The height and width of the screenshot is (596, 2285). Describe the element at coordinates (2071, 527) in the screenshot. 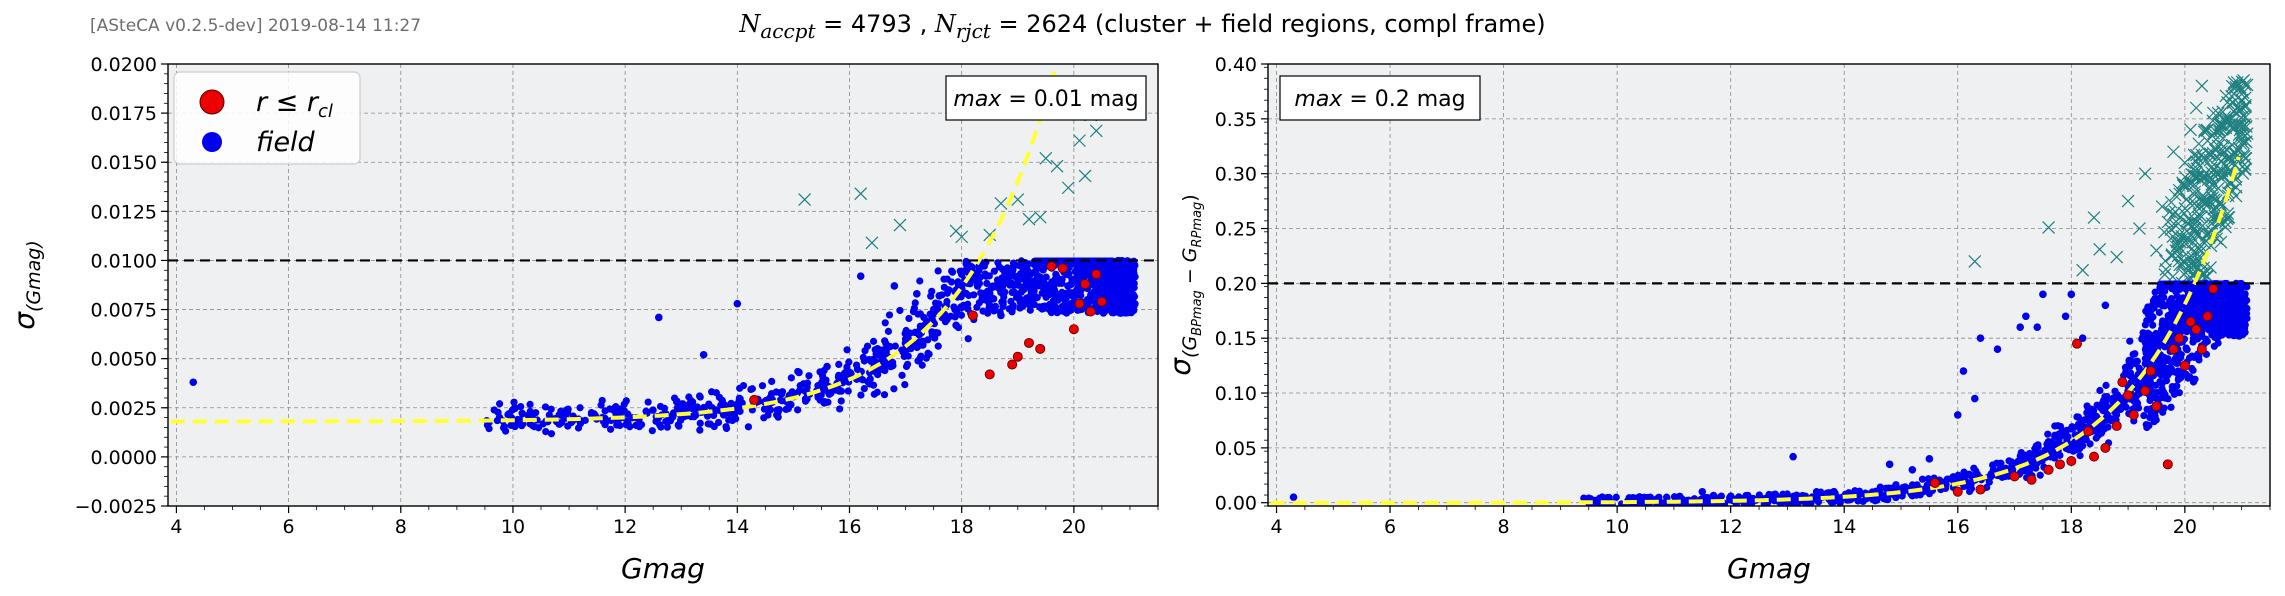

I see `x-tick-label: 18` at that location.